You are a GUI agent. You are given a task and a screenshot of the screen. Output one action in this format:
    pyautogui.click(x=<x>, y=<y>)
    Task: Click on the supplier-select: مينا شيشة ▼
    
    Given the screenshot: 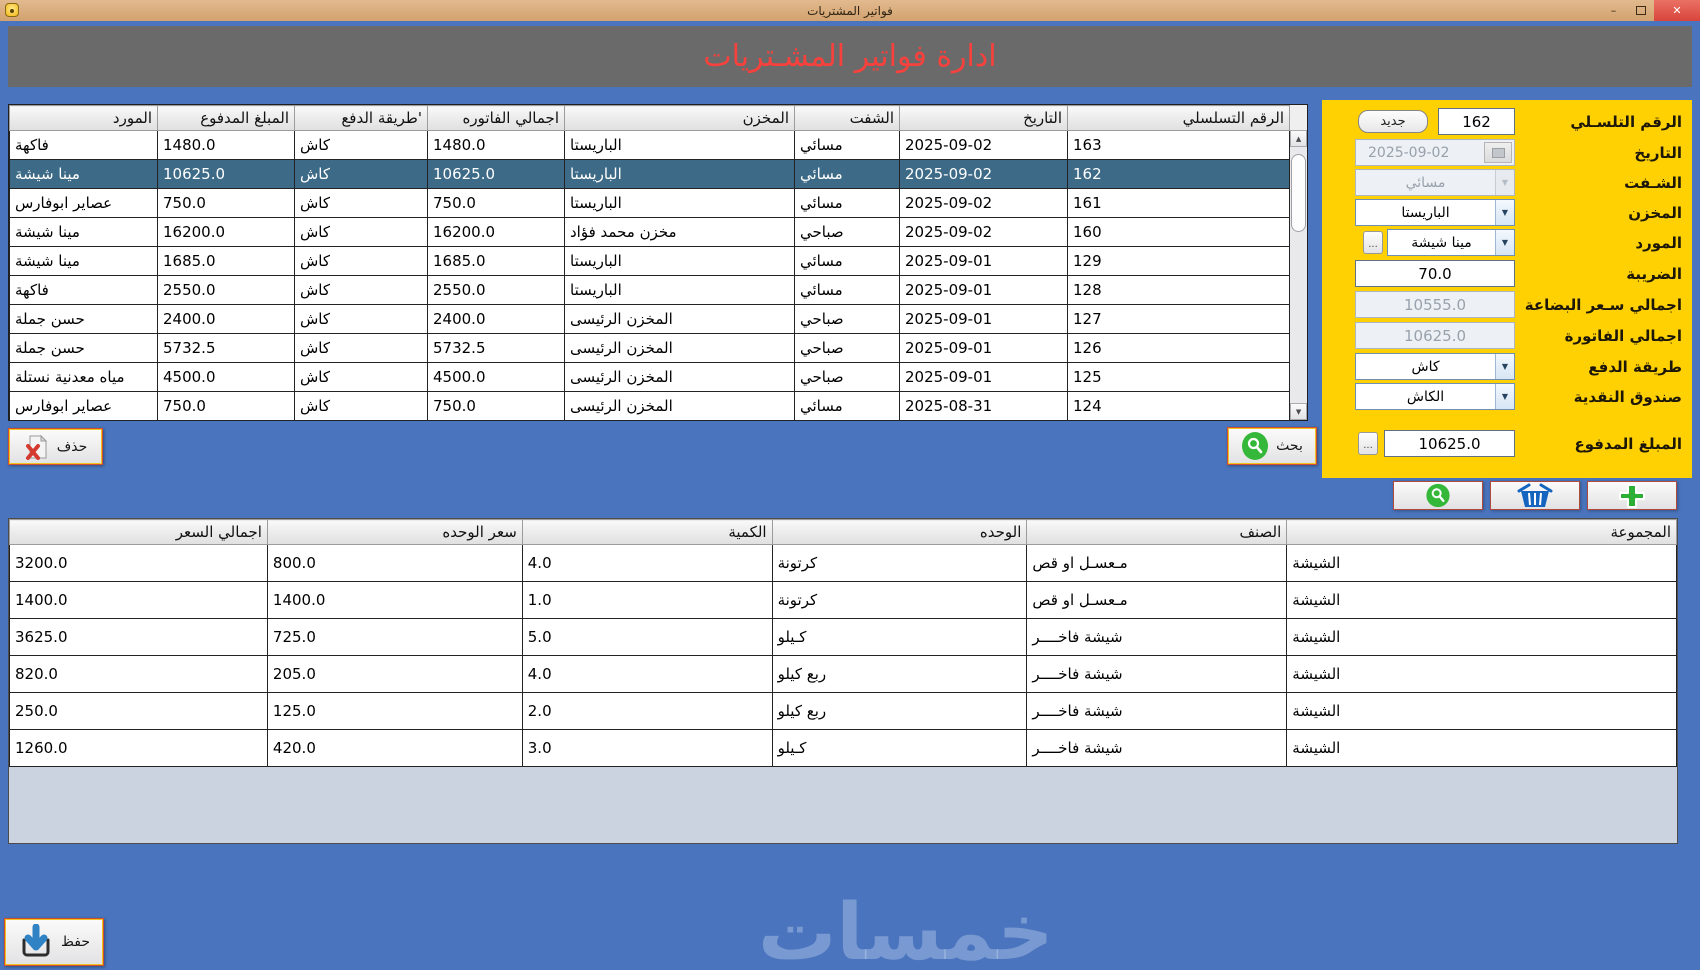 What is the action you would take?
    pyautogui.click(x=1451, y=242)
    